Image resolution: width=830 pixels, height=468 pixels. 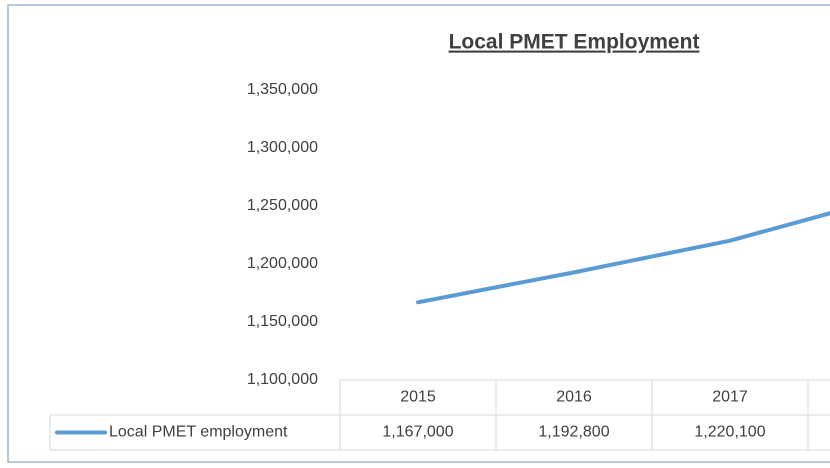 I want to click on table-header-cell, so click(x=818, y=397).